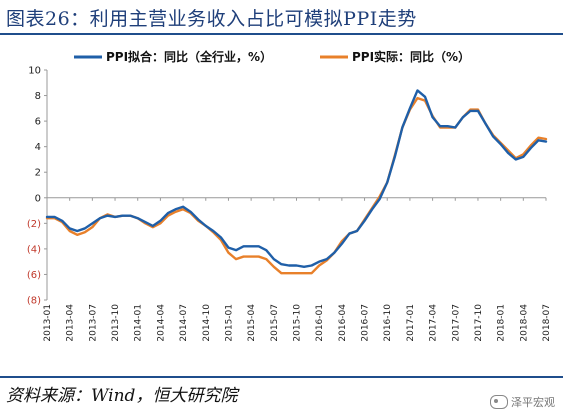  Describe the element at coordinates (34, 301) in the screenshot. I see `y-tick-label: (8)` at that location.